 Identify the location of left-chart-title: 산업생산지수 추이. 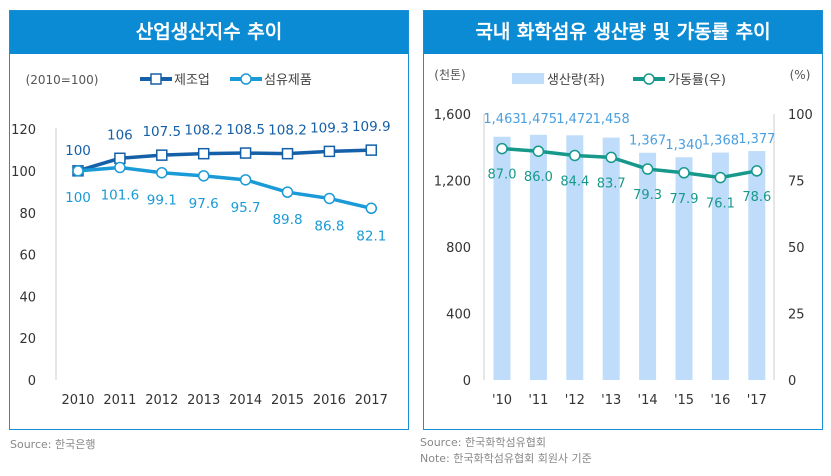
(209, 32).